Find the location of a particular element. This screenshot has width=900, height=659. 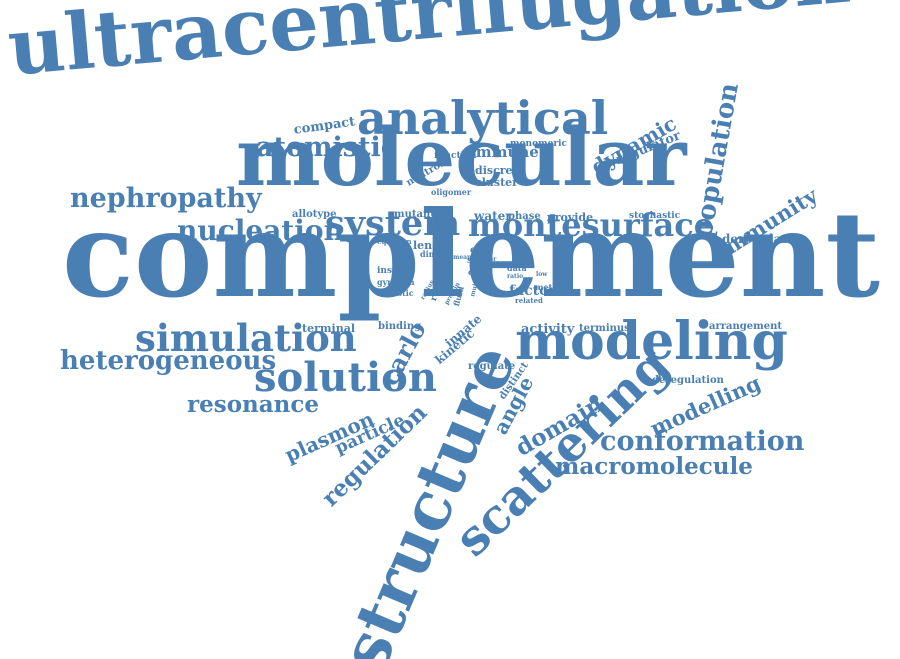

cloud-word: allotype is located at coordinates (314, 214).